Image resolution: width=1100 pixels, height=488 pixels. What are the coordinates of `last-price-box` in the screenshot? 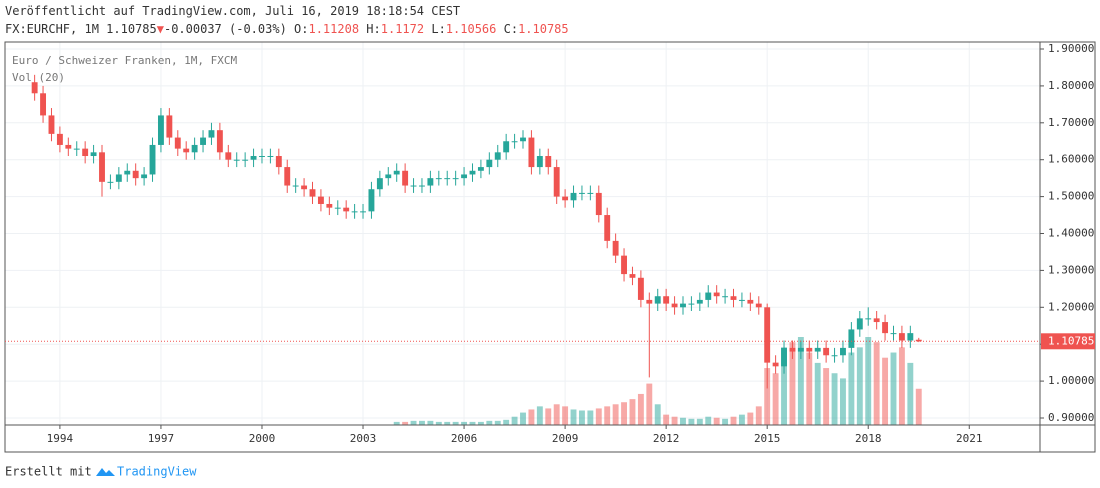 It's located at (1068, 341).